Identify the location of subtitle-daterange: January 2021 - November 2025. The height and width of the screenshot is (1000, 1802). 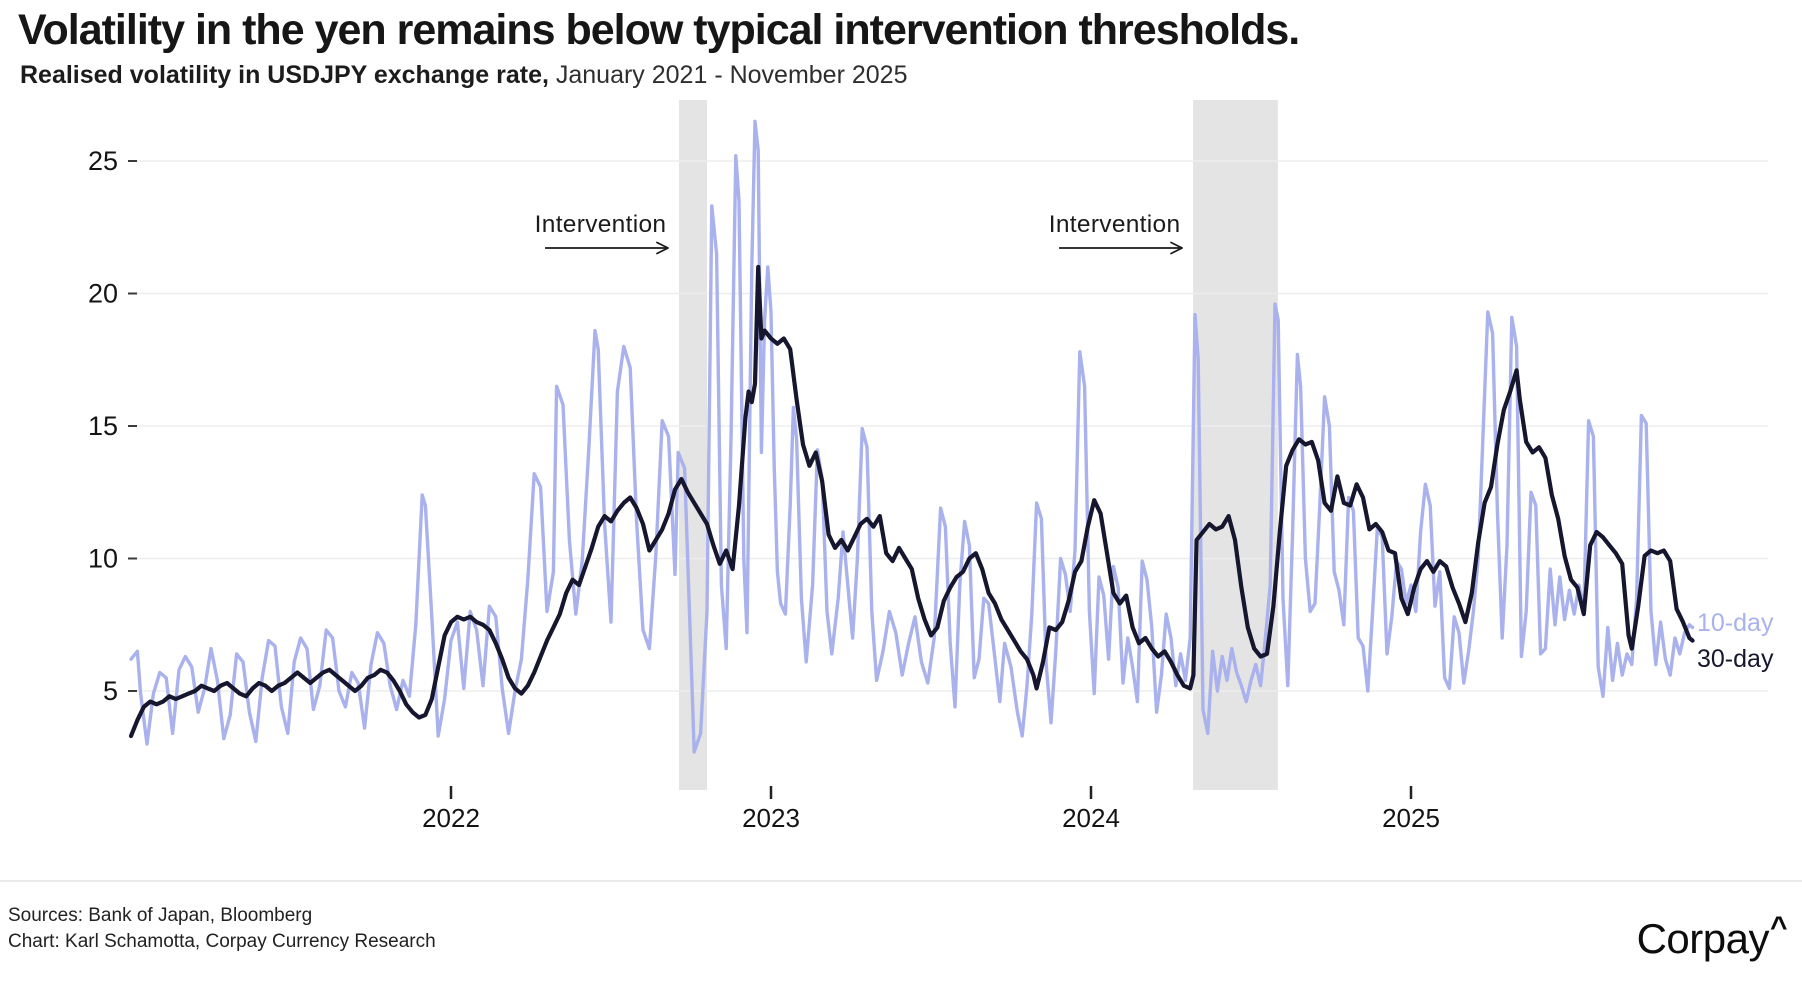
(728, 75).